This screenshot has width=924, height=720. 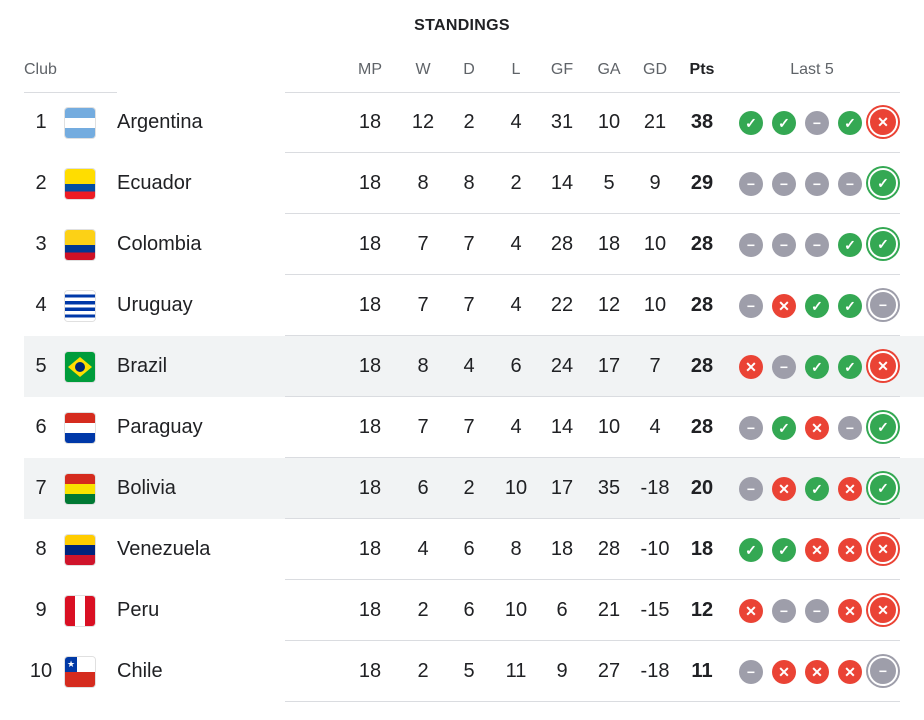 I want to click on table-row: 2 Ecuador 18 8 8 2 14 5 9 29− − − − ✓, so click(x=474, y=183).